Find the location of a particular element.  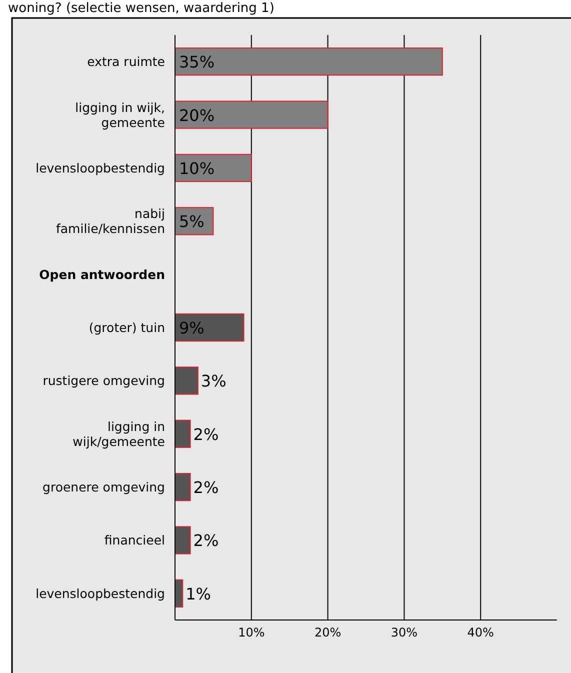

y-tick-label: ligging in wijk/gemeente is located at coordinates (119, 433).